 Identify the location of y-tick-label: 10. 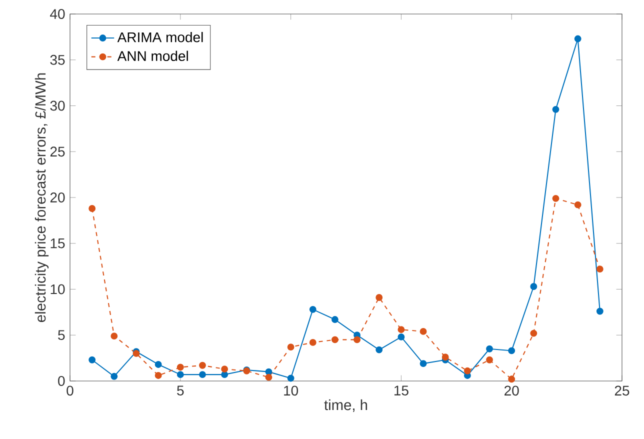
(57, 289).